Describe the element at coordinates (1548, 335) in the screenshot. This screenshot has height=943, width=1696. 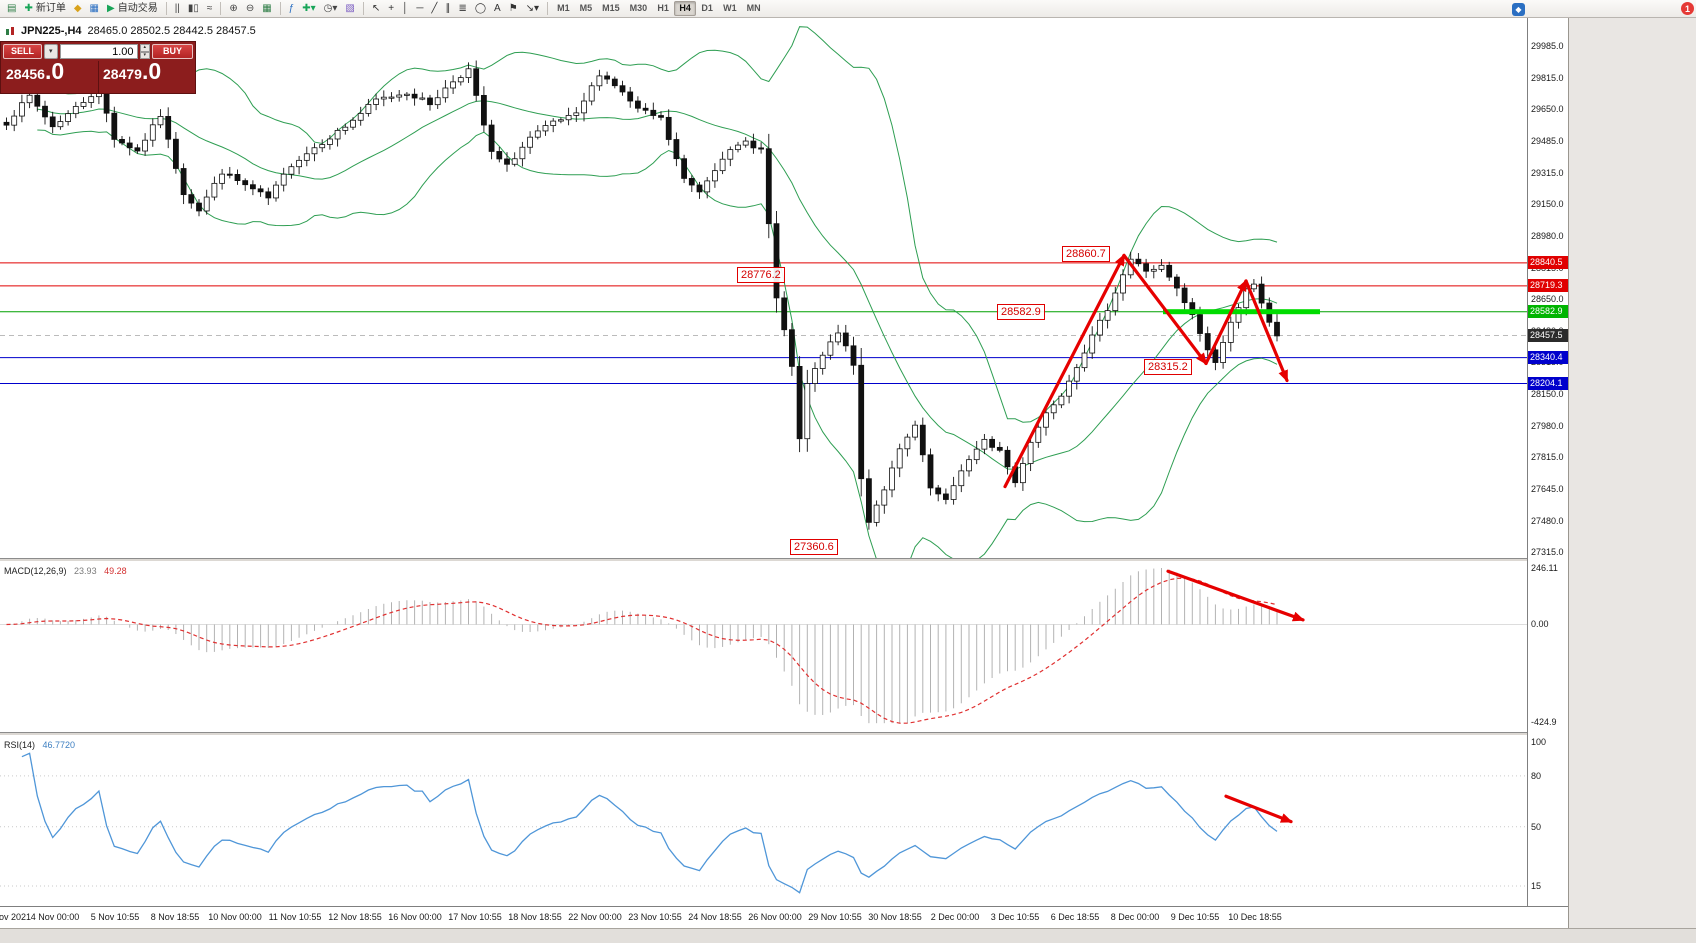
I see `current-price-tag: 28457.5` at that location.